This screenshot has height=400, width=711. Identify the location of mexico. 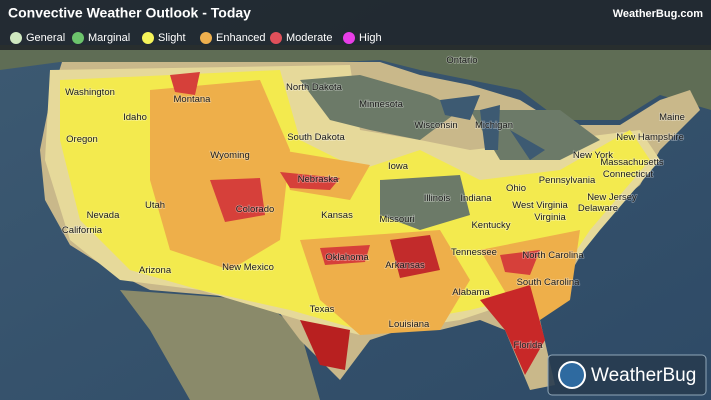
(220, 345).